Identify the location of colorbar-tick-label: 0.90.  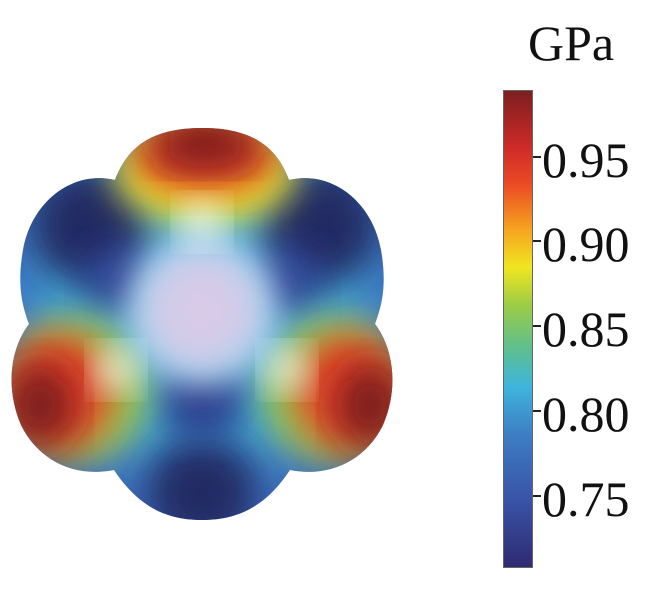
(586, 244).